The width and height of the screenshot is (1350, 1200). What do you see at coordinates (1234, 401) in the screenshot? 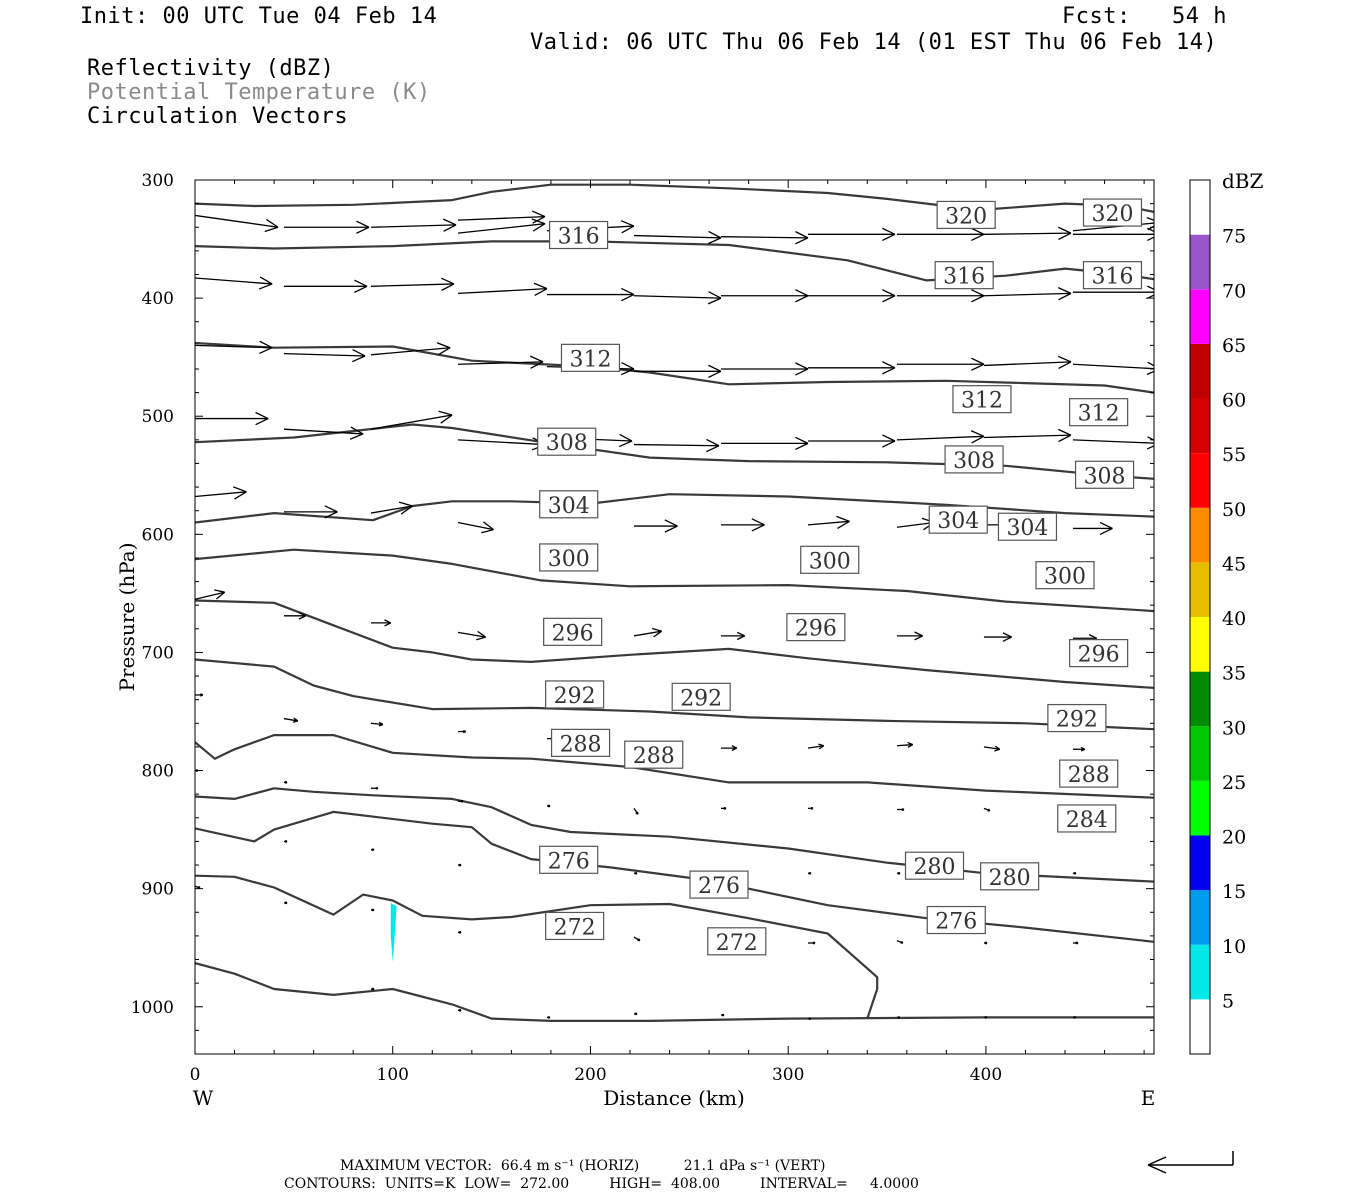
I see `colorbar-tick-label: 60` at bounding box center [1234, 401].